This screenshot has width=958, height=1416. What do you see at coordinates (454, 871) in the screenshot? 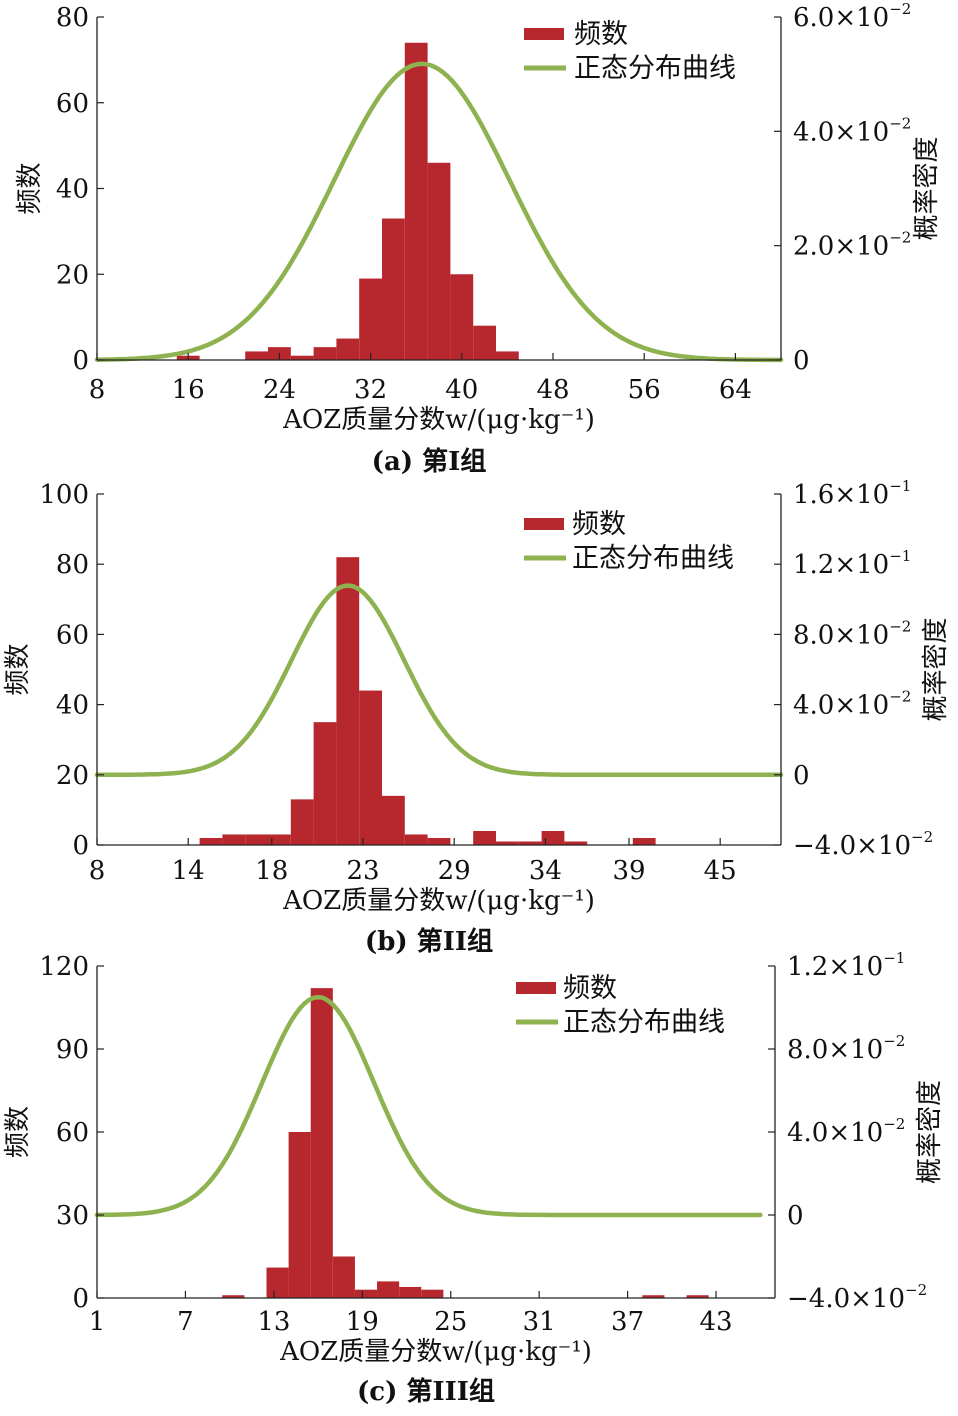
I see `x-tick-label: 29` at bounding box center [454, 871].